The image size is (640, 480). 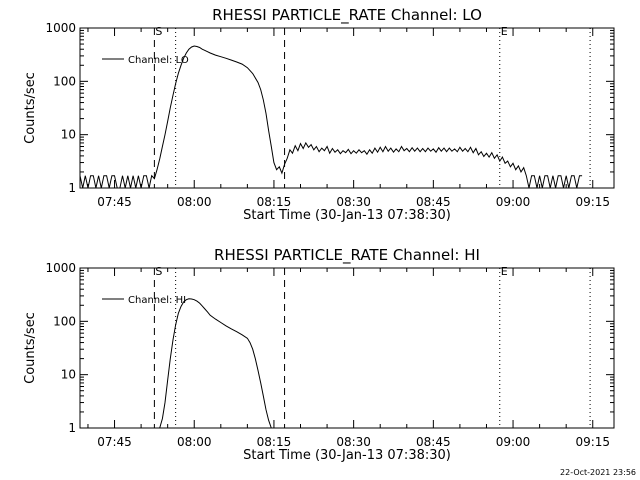 What do you see at coordinates (215, 363) in the screenshot?
I see `series-line` at bounding box center [215, 363].